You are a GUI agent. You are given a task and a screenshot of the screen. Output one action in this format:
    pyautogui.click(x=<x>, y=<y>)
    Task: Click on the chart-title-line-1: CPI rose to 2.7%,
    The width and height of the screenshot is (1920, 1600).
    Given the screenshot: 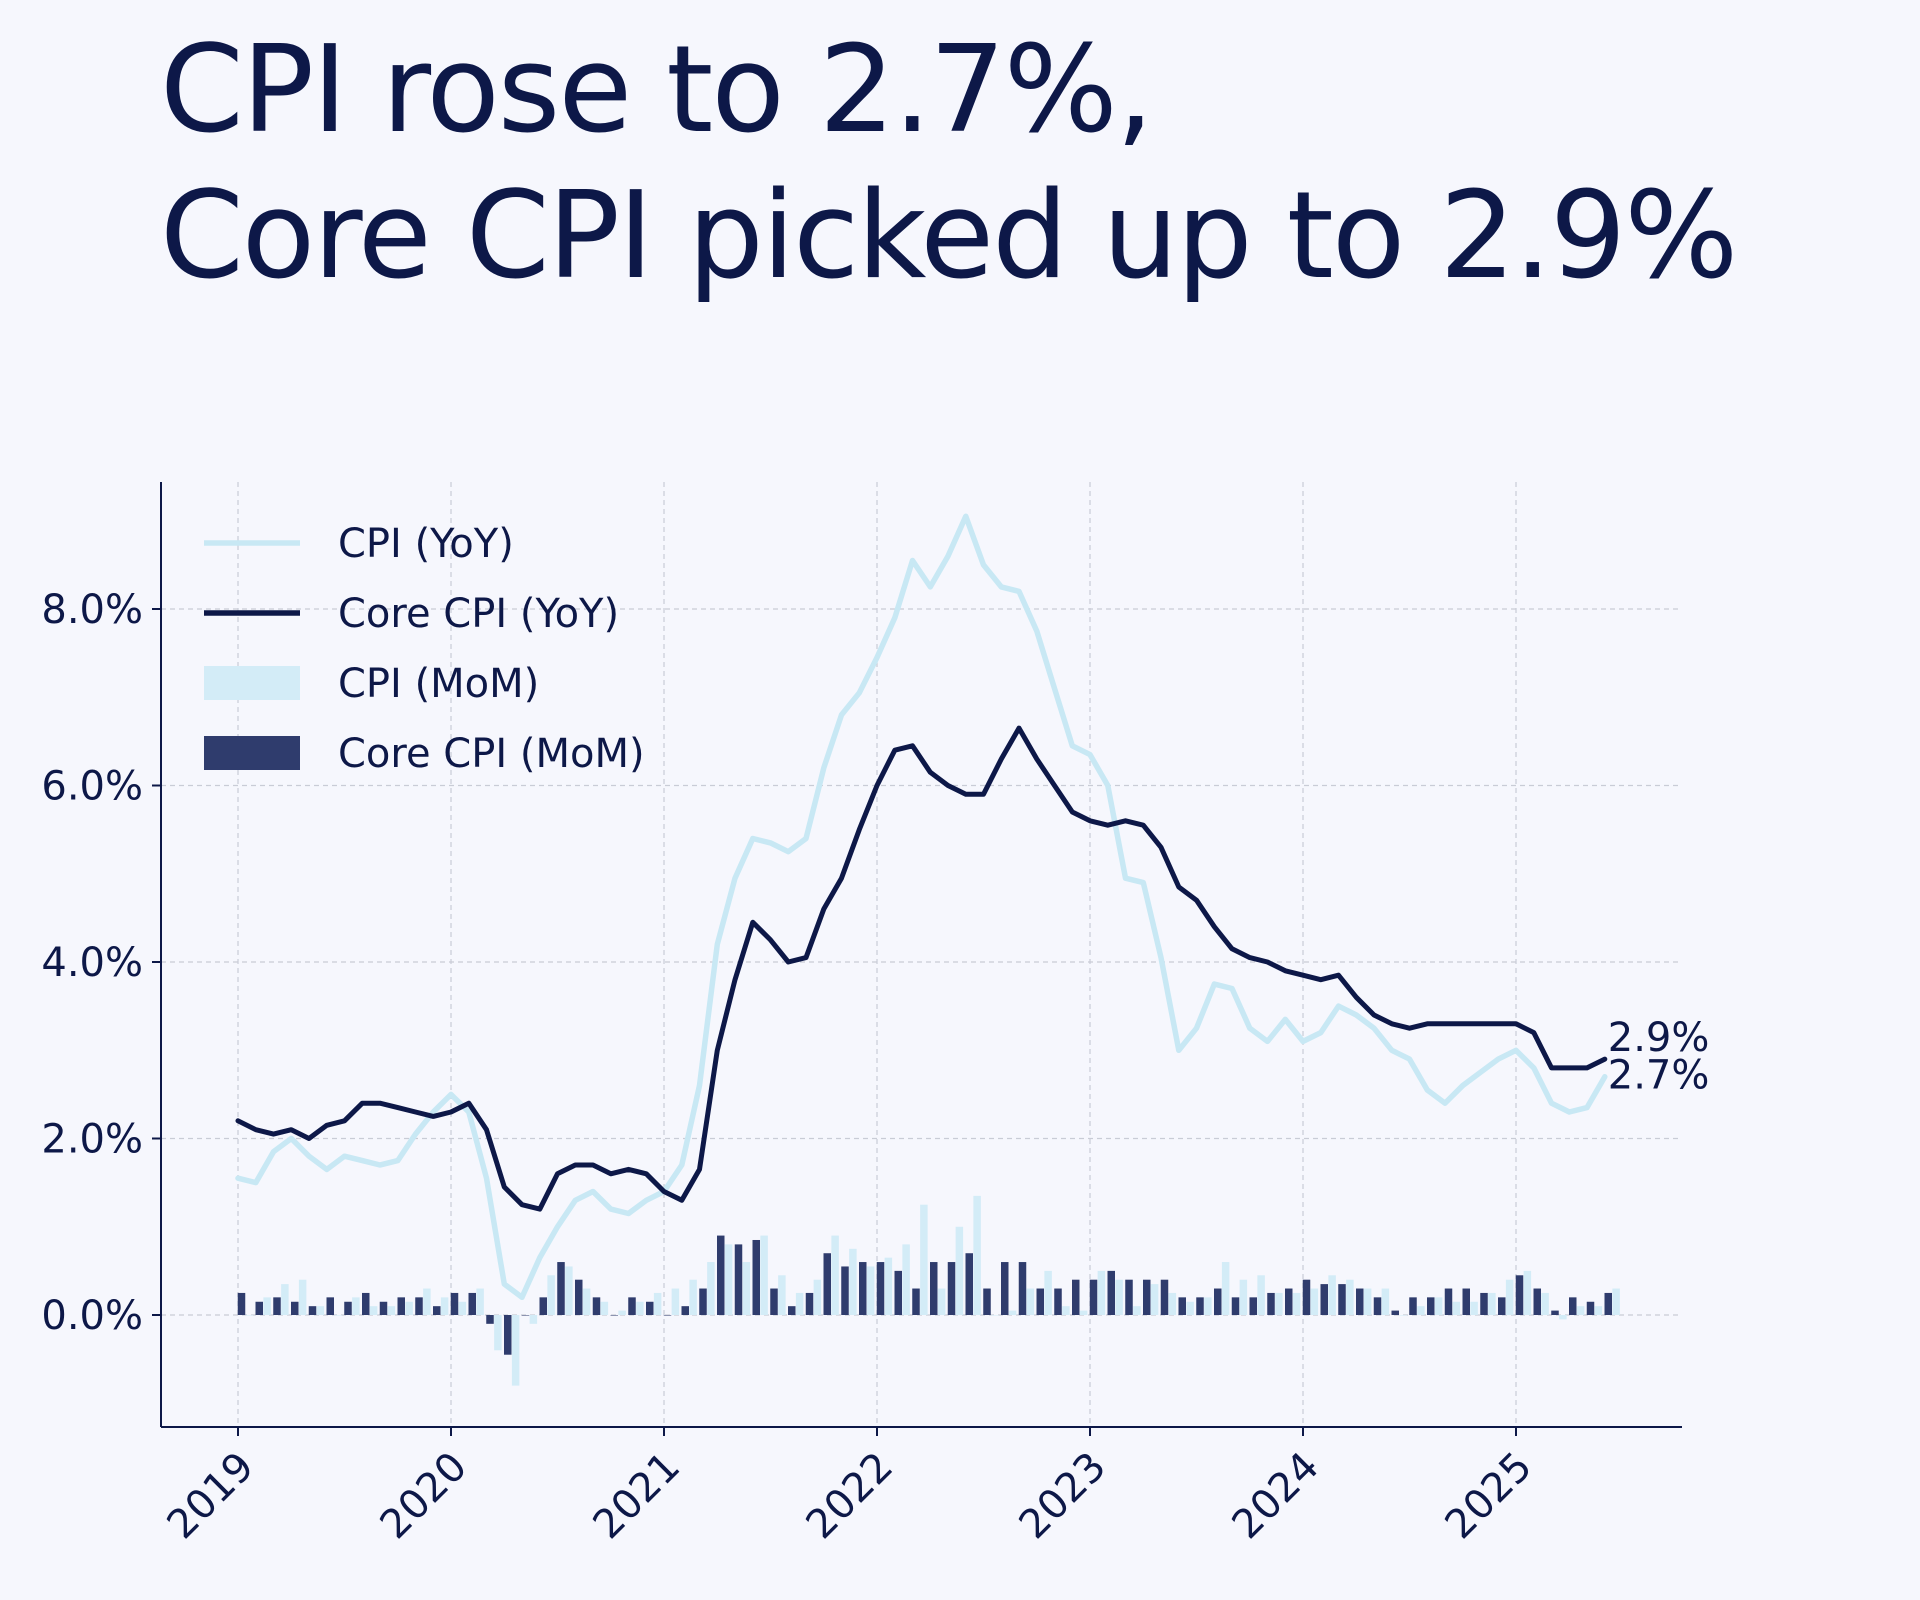 What is the action you would take?
    pyautogui.click(x=657, y=90)
    